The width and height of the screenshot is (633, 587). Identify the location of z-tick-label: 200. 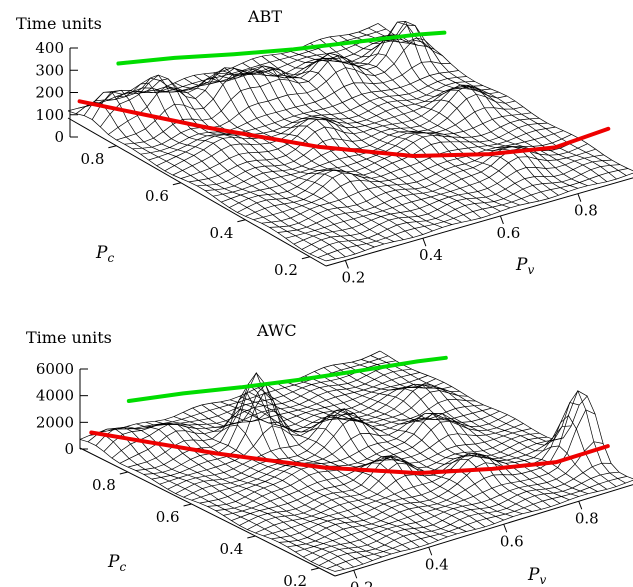
(49, 93).